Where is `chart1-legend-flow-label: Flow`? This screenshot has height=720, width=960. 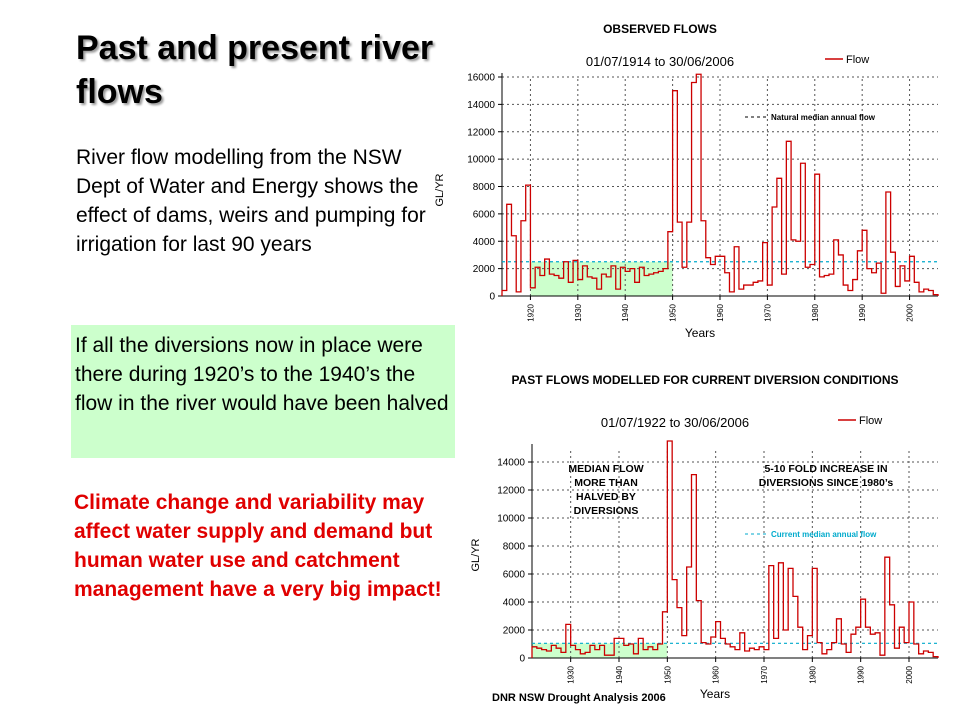
chart1-legend-flow-label: Flow is located at coordinates (857, 60).